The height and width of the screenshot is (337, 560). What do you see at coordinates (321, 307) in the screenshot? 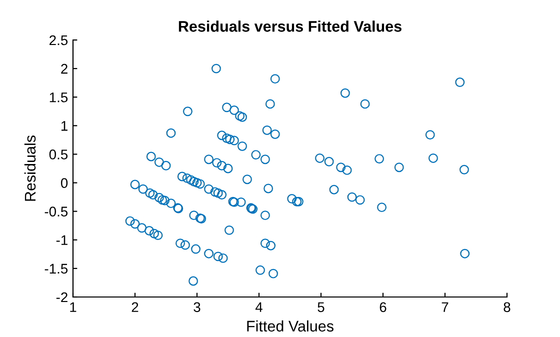
I see `x-tick-label: 5` at bounding box center [321, 307].